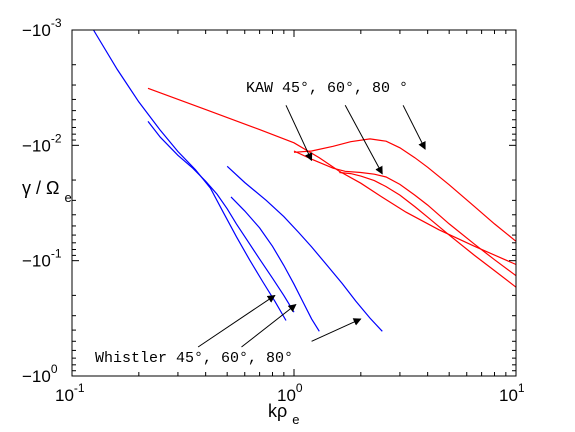  What do you see at coordinates (42, 28) in the screenshot?
I see `y-tick-label: −10-3` at bounding box center [42, 28].